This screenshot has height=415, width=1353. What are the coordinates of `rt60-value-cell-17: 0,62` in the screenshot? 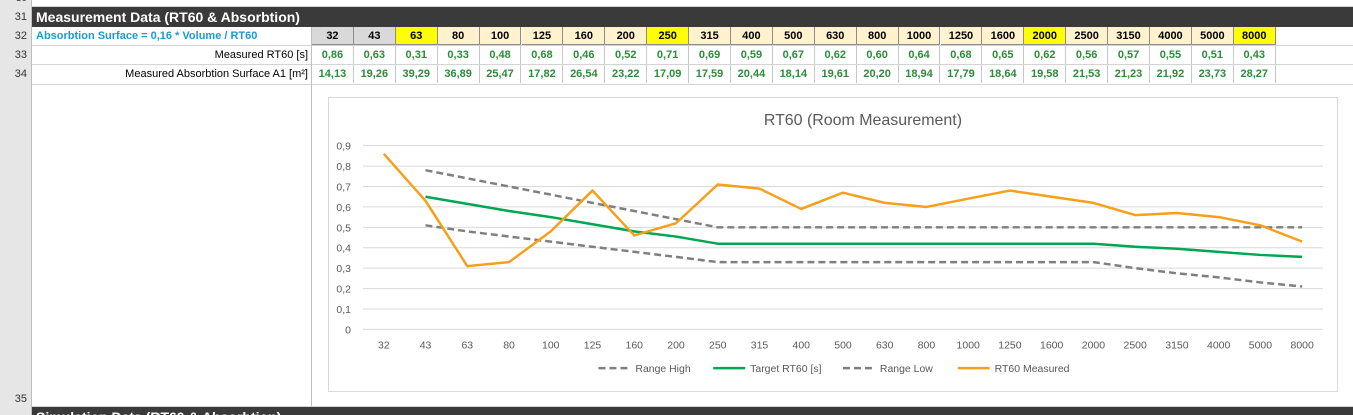 It's located at (1045, 55).